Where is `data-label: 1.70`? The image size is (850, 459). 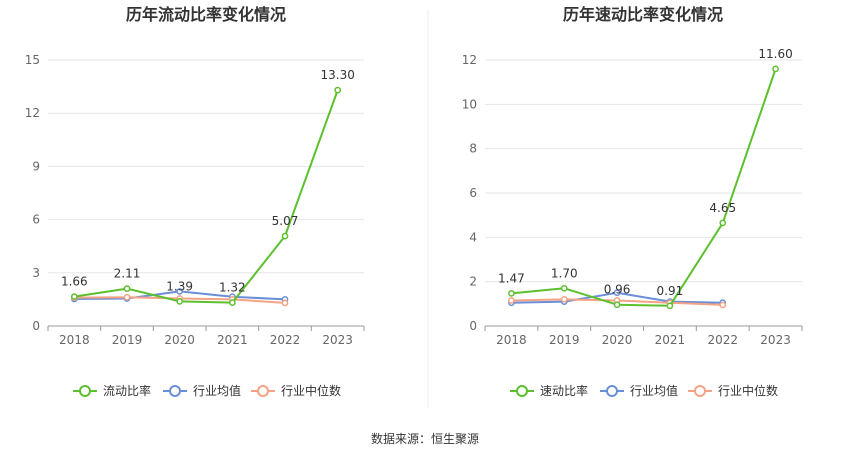
data-label: 1.70 is located at coordinates (564, 273).